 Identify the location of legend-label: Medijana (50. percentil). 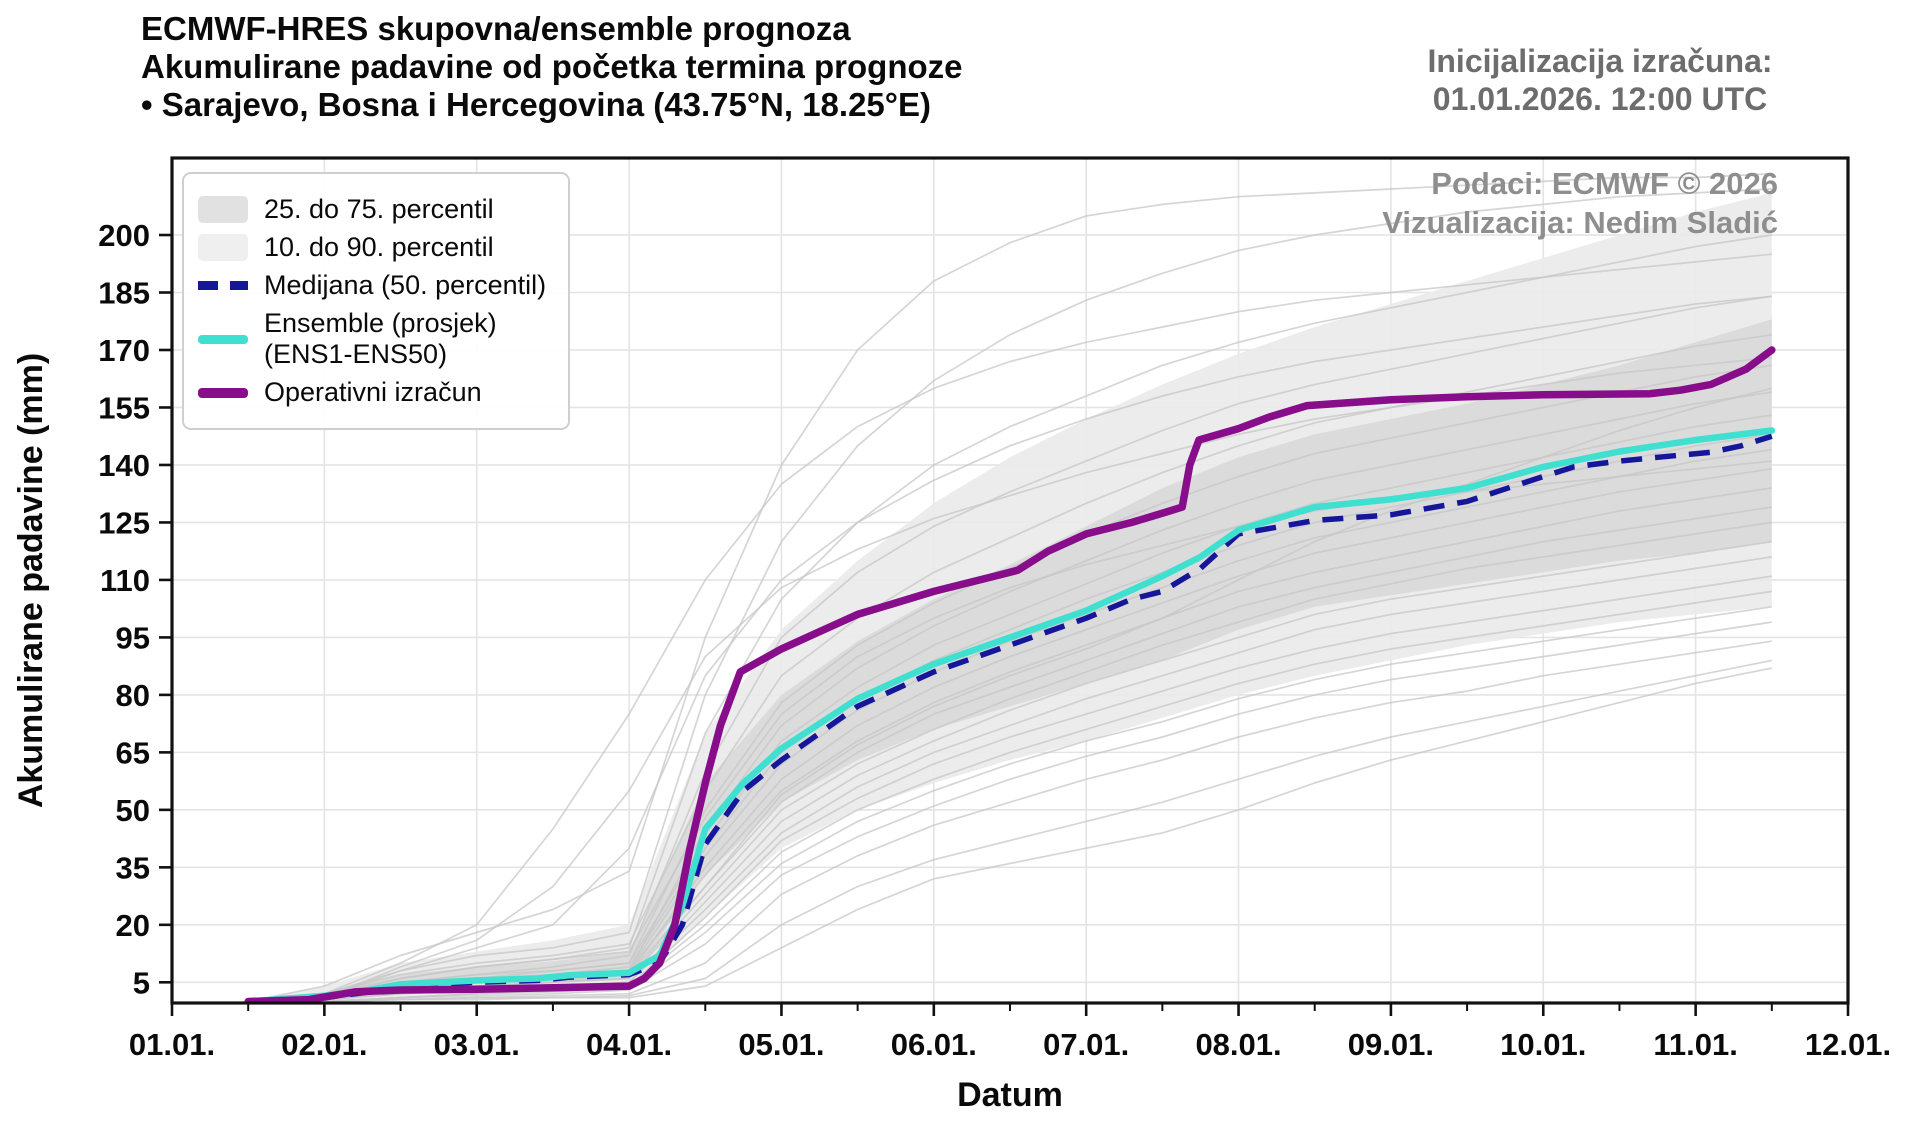
(405, 285).